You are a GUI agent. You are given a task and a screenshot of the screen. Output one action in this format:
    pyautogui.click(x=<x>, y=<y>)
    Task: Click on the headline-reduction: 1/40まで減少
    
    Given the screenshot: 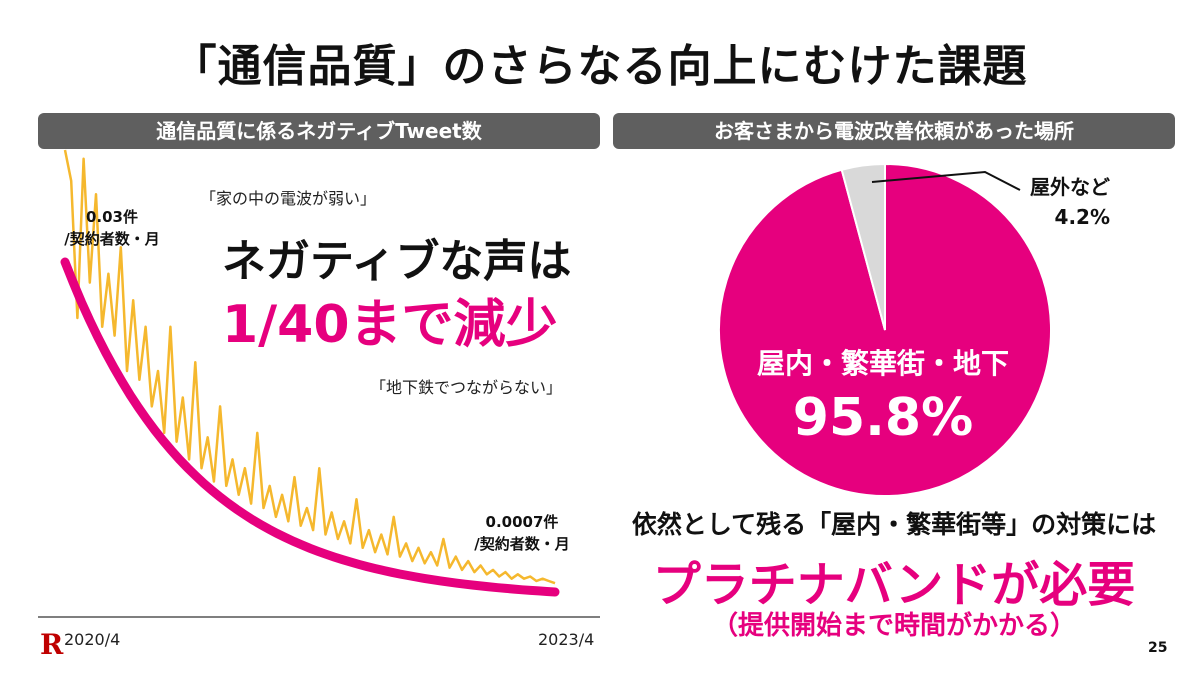 What is the action you would take?
    pyautogui.click(x=390, y=325)
    